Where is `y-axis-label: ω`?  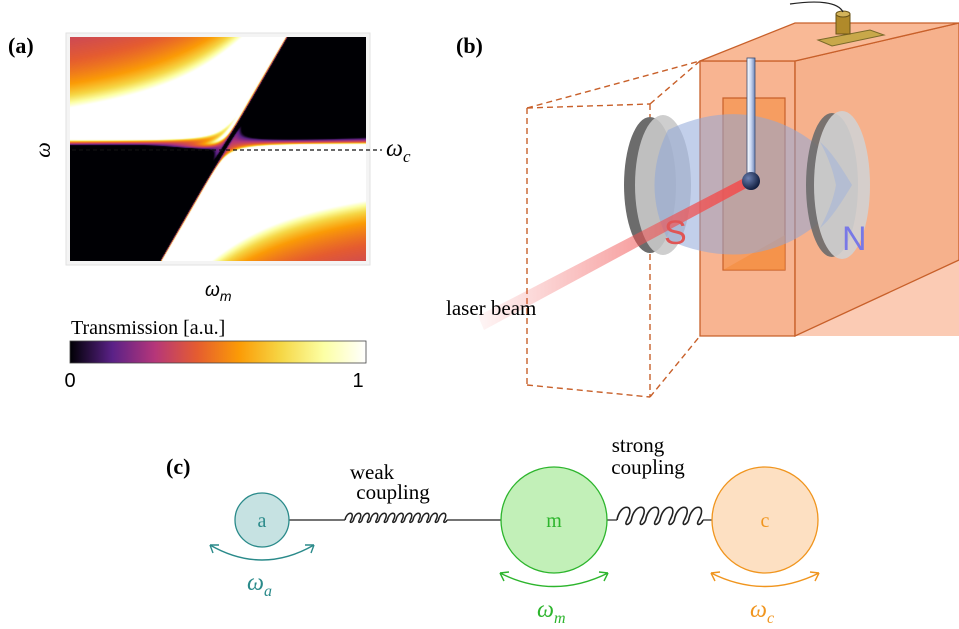 y-axis-label: ω is located at coordinates (42, 150).